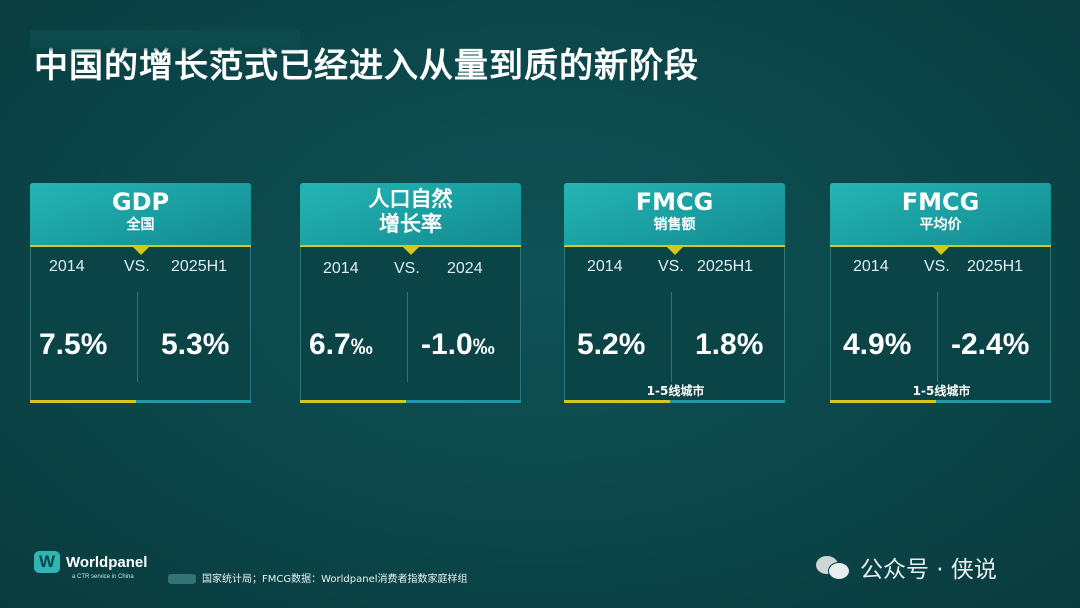  What do you see at coordinates (833, 567) in the screenshot?
I see `wechat-icon` at bounding box center [833, 567].